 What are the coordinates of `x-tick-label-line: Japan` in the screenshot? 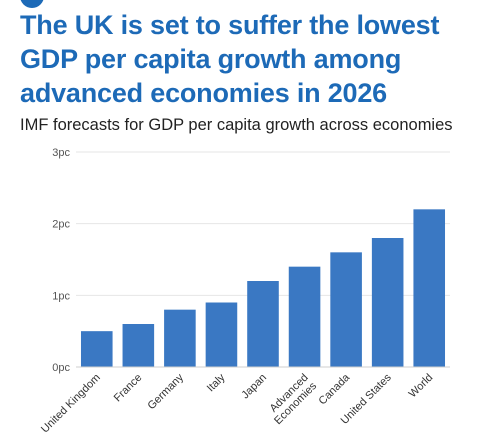 It's located at (254, 387).